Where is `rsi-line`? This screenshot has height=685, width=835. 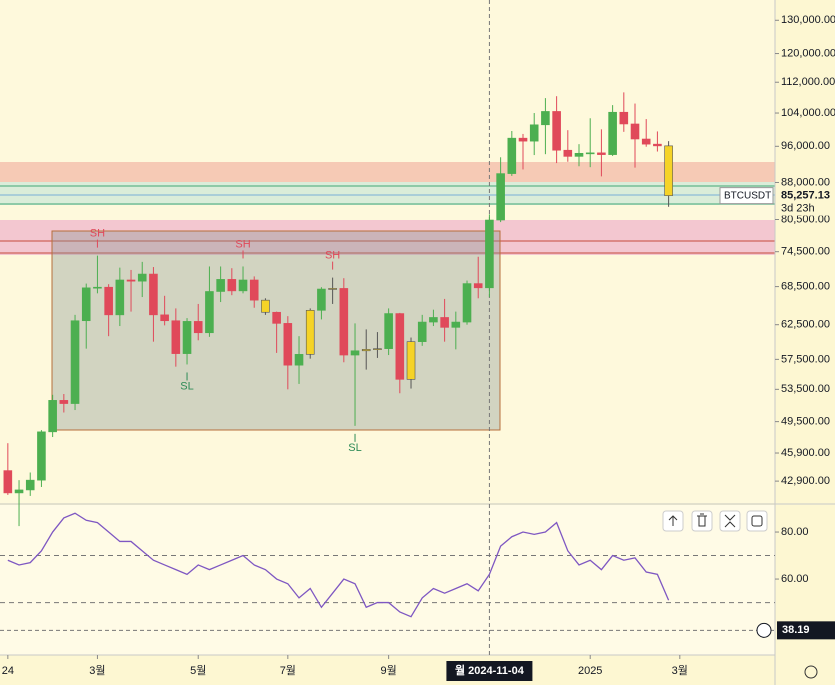 rsi-line is located at coordinates (338, 565).